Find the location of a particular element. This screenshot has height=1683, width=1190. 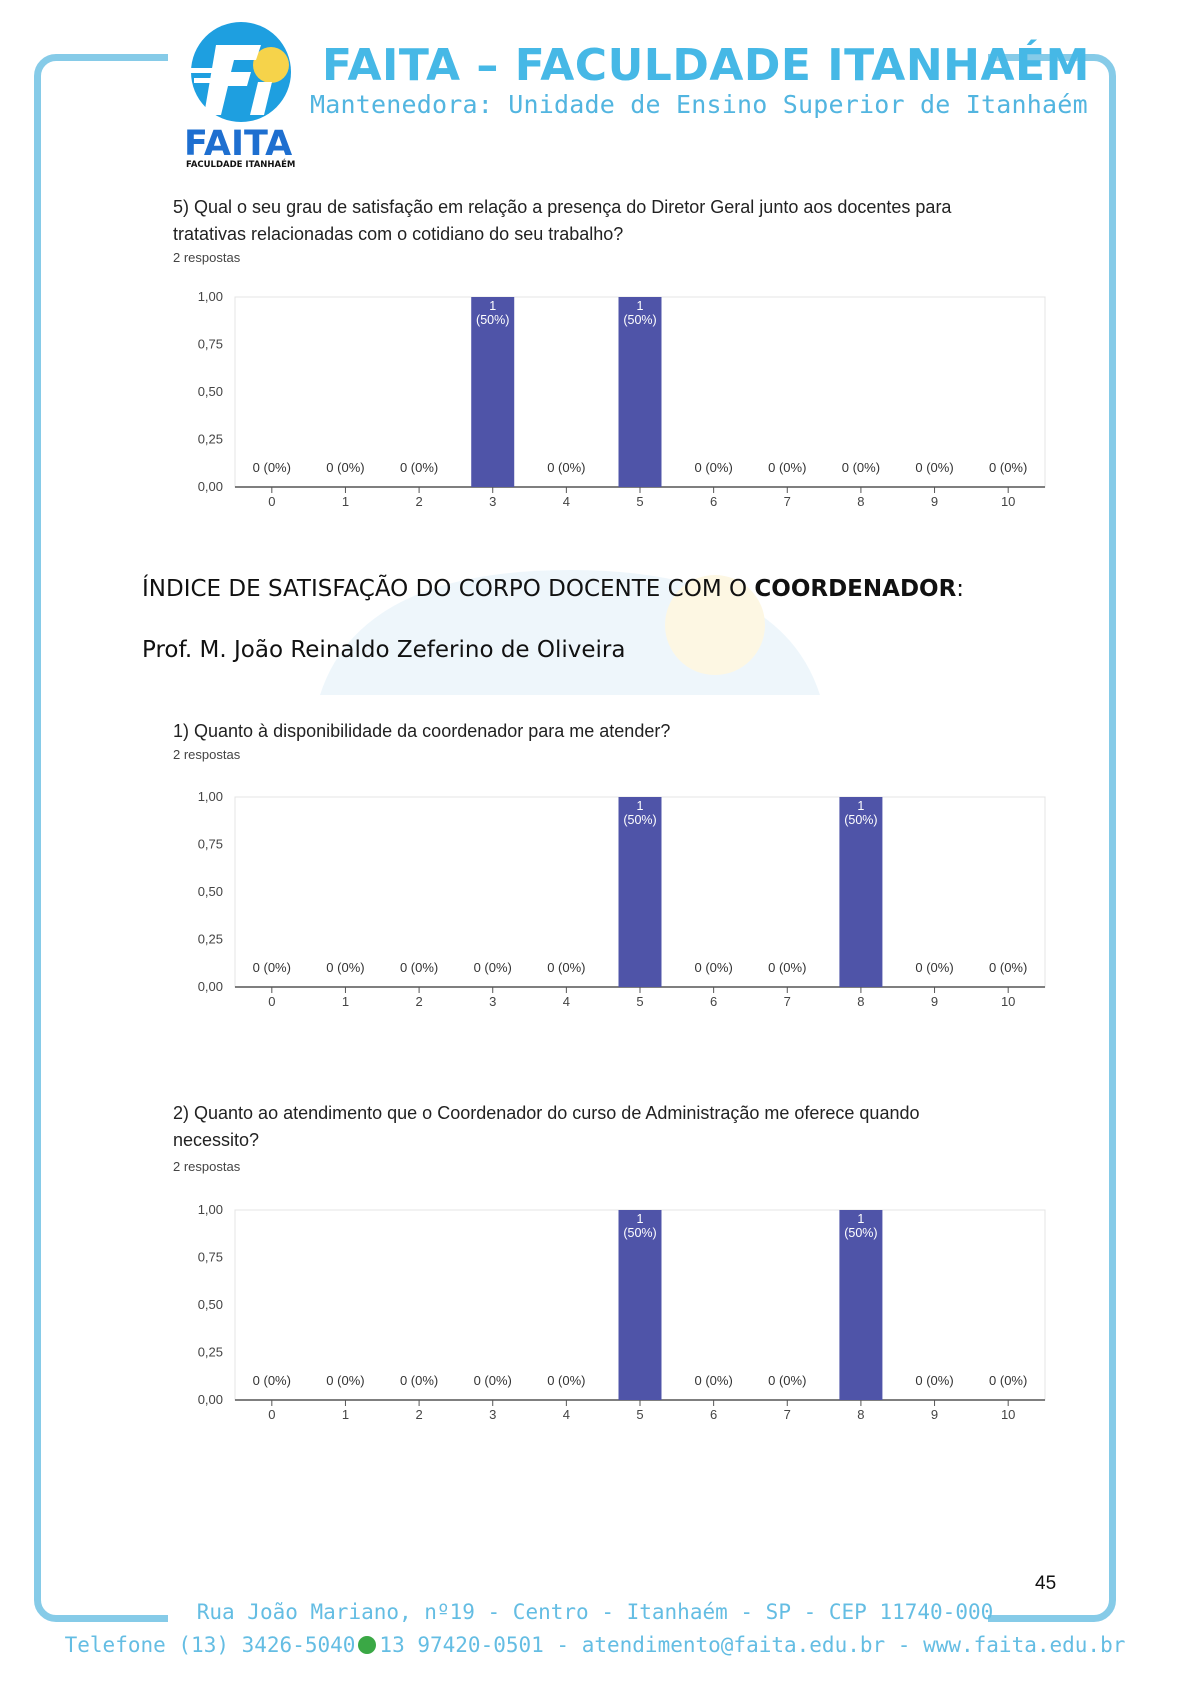

coordinator-question-2-line2: necessito? is located at coordinates (216, 1140).